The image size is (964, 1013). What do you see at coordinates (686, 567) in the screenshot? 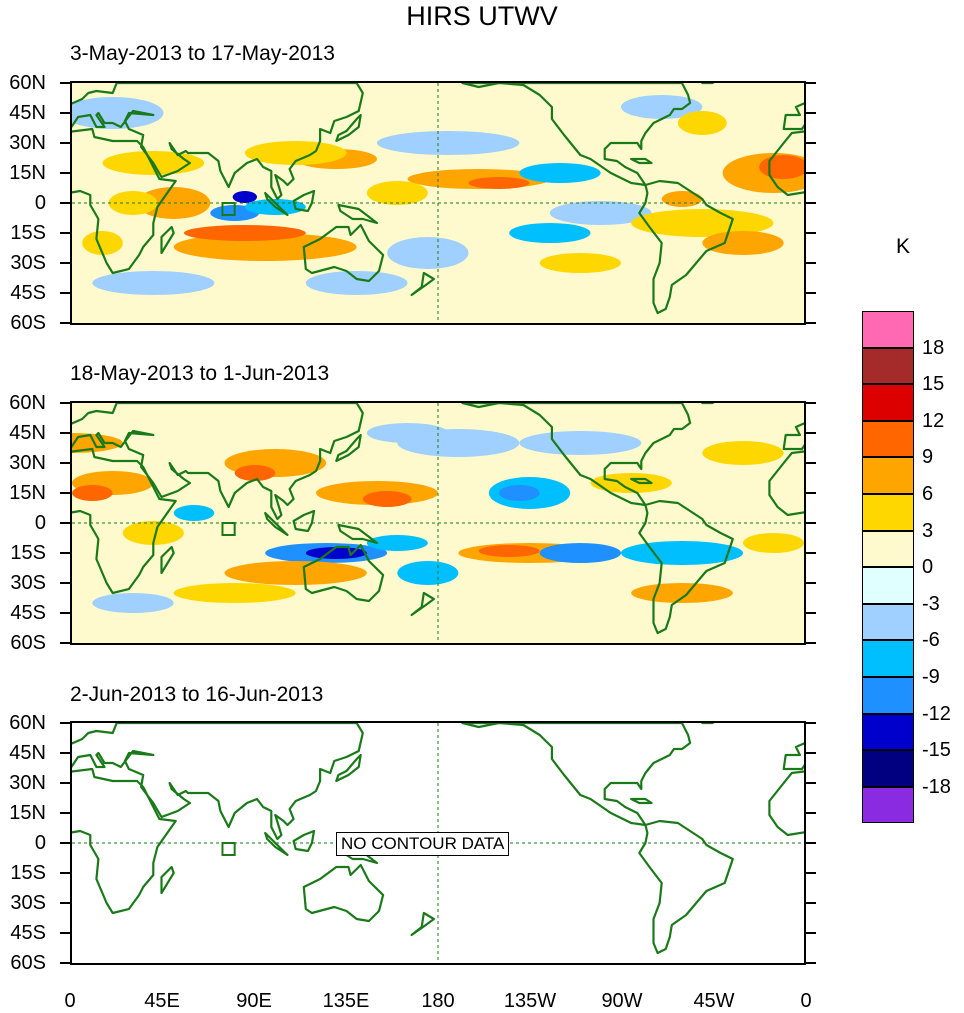
I see `coastline-south-america` at bounding box center [686, 567].